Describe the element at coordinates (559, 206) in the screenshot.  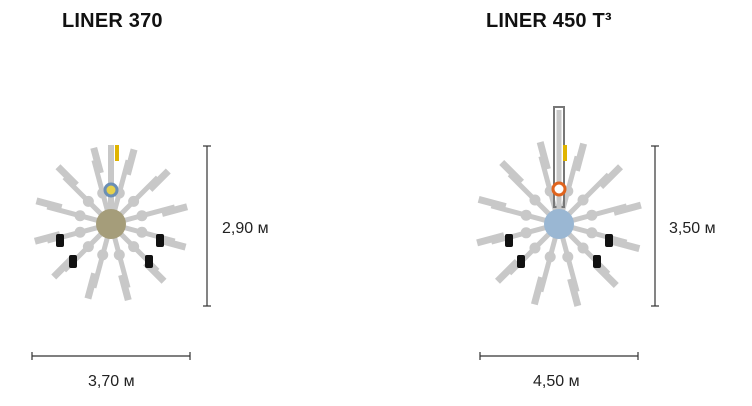
I see `liner-450-diagram` at that location.